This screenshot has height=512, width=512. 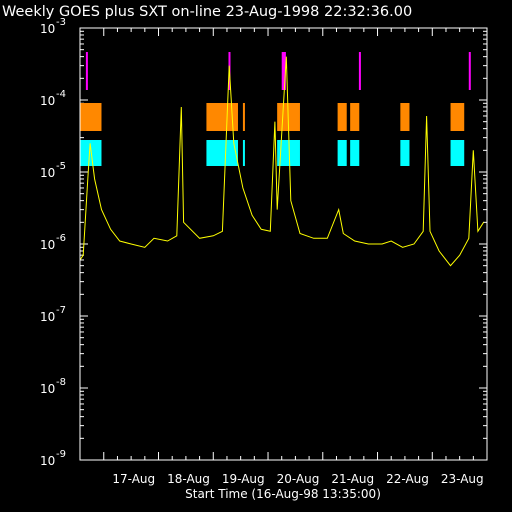 What do you see at coordinates (283, 494) in the screenshot?
I see `x-axis-label: Start Time (16-Aug-98 13:35:00)` at bounding box center [283, 494].